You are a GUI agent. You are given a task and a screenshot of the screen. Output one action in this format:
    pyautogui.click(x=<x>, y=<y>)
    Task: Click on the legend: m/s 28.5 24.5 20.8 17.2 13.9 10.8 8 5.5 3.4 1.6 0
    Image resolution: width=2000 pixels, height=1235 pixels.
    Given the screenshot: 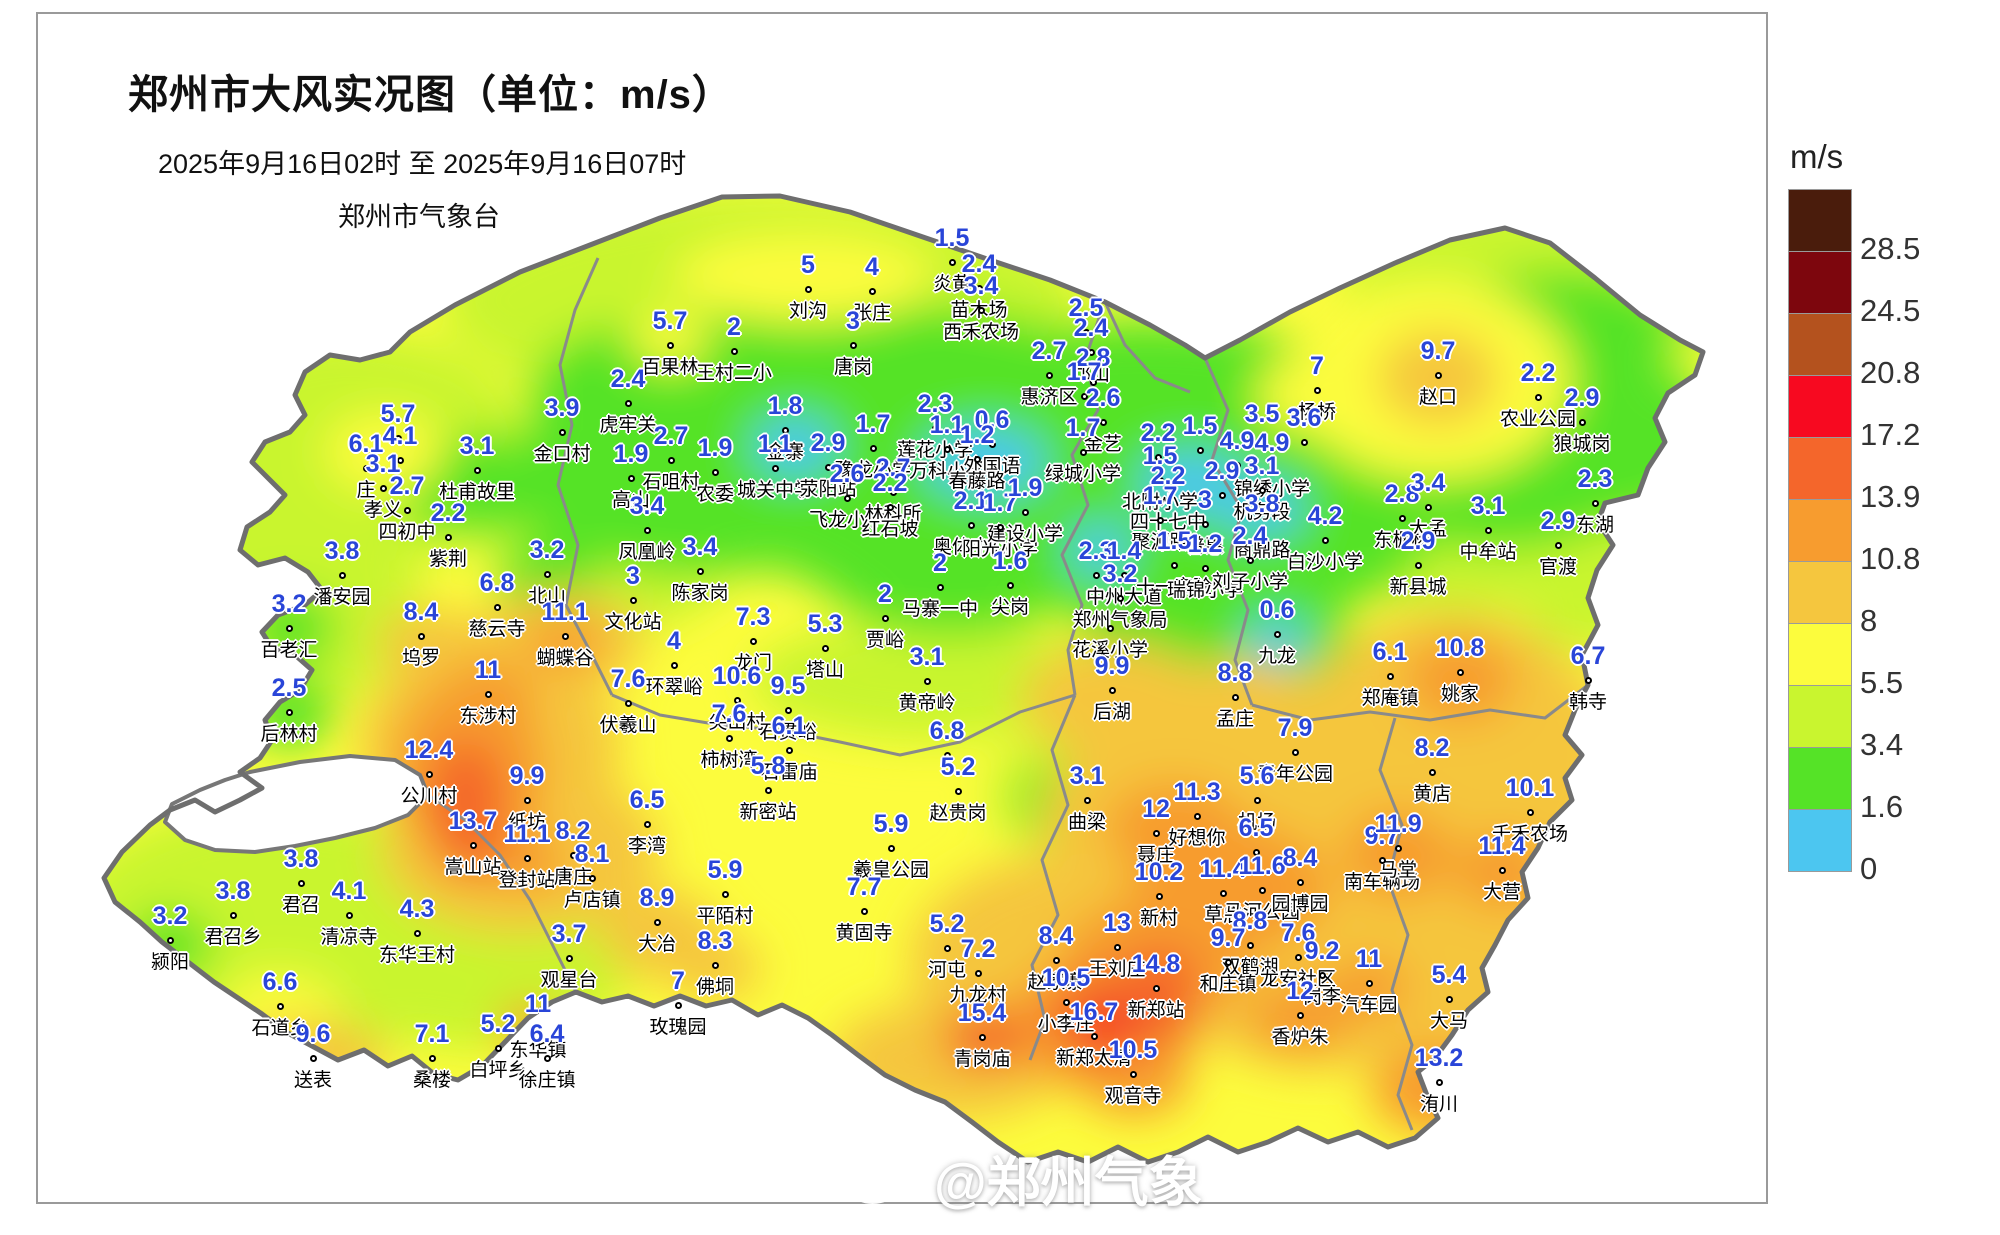 What is the action you would take?
    pyautogui.click(x=1854, y=512)
    